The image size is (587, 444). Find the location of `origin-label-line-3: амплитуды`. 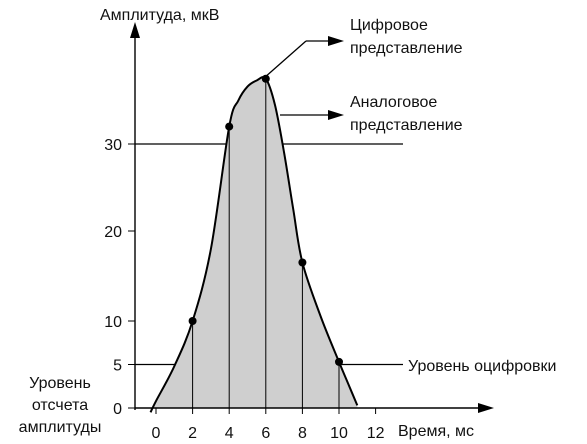

origin-label-line-3: амплитуды is located at coordinates (60, 427).